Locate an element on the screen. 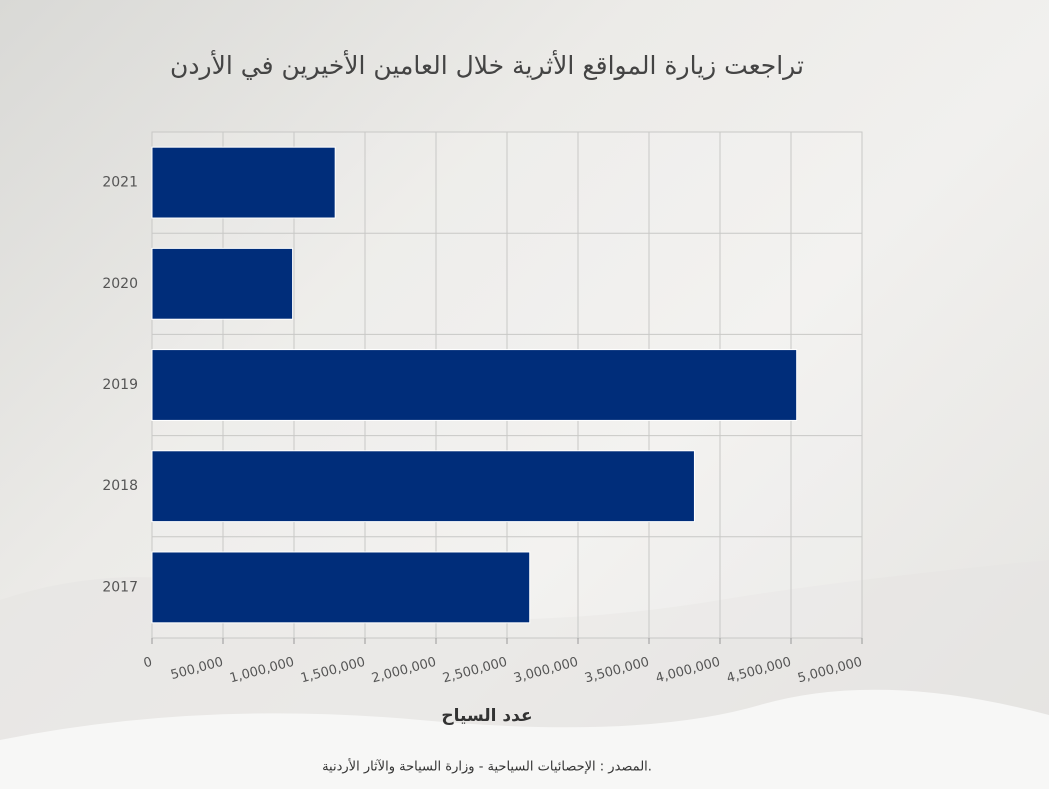  x-tick-label: 0 is located at coordinates (148, 663).